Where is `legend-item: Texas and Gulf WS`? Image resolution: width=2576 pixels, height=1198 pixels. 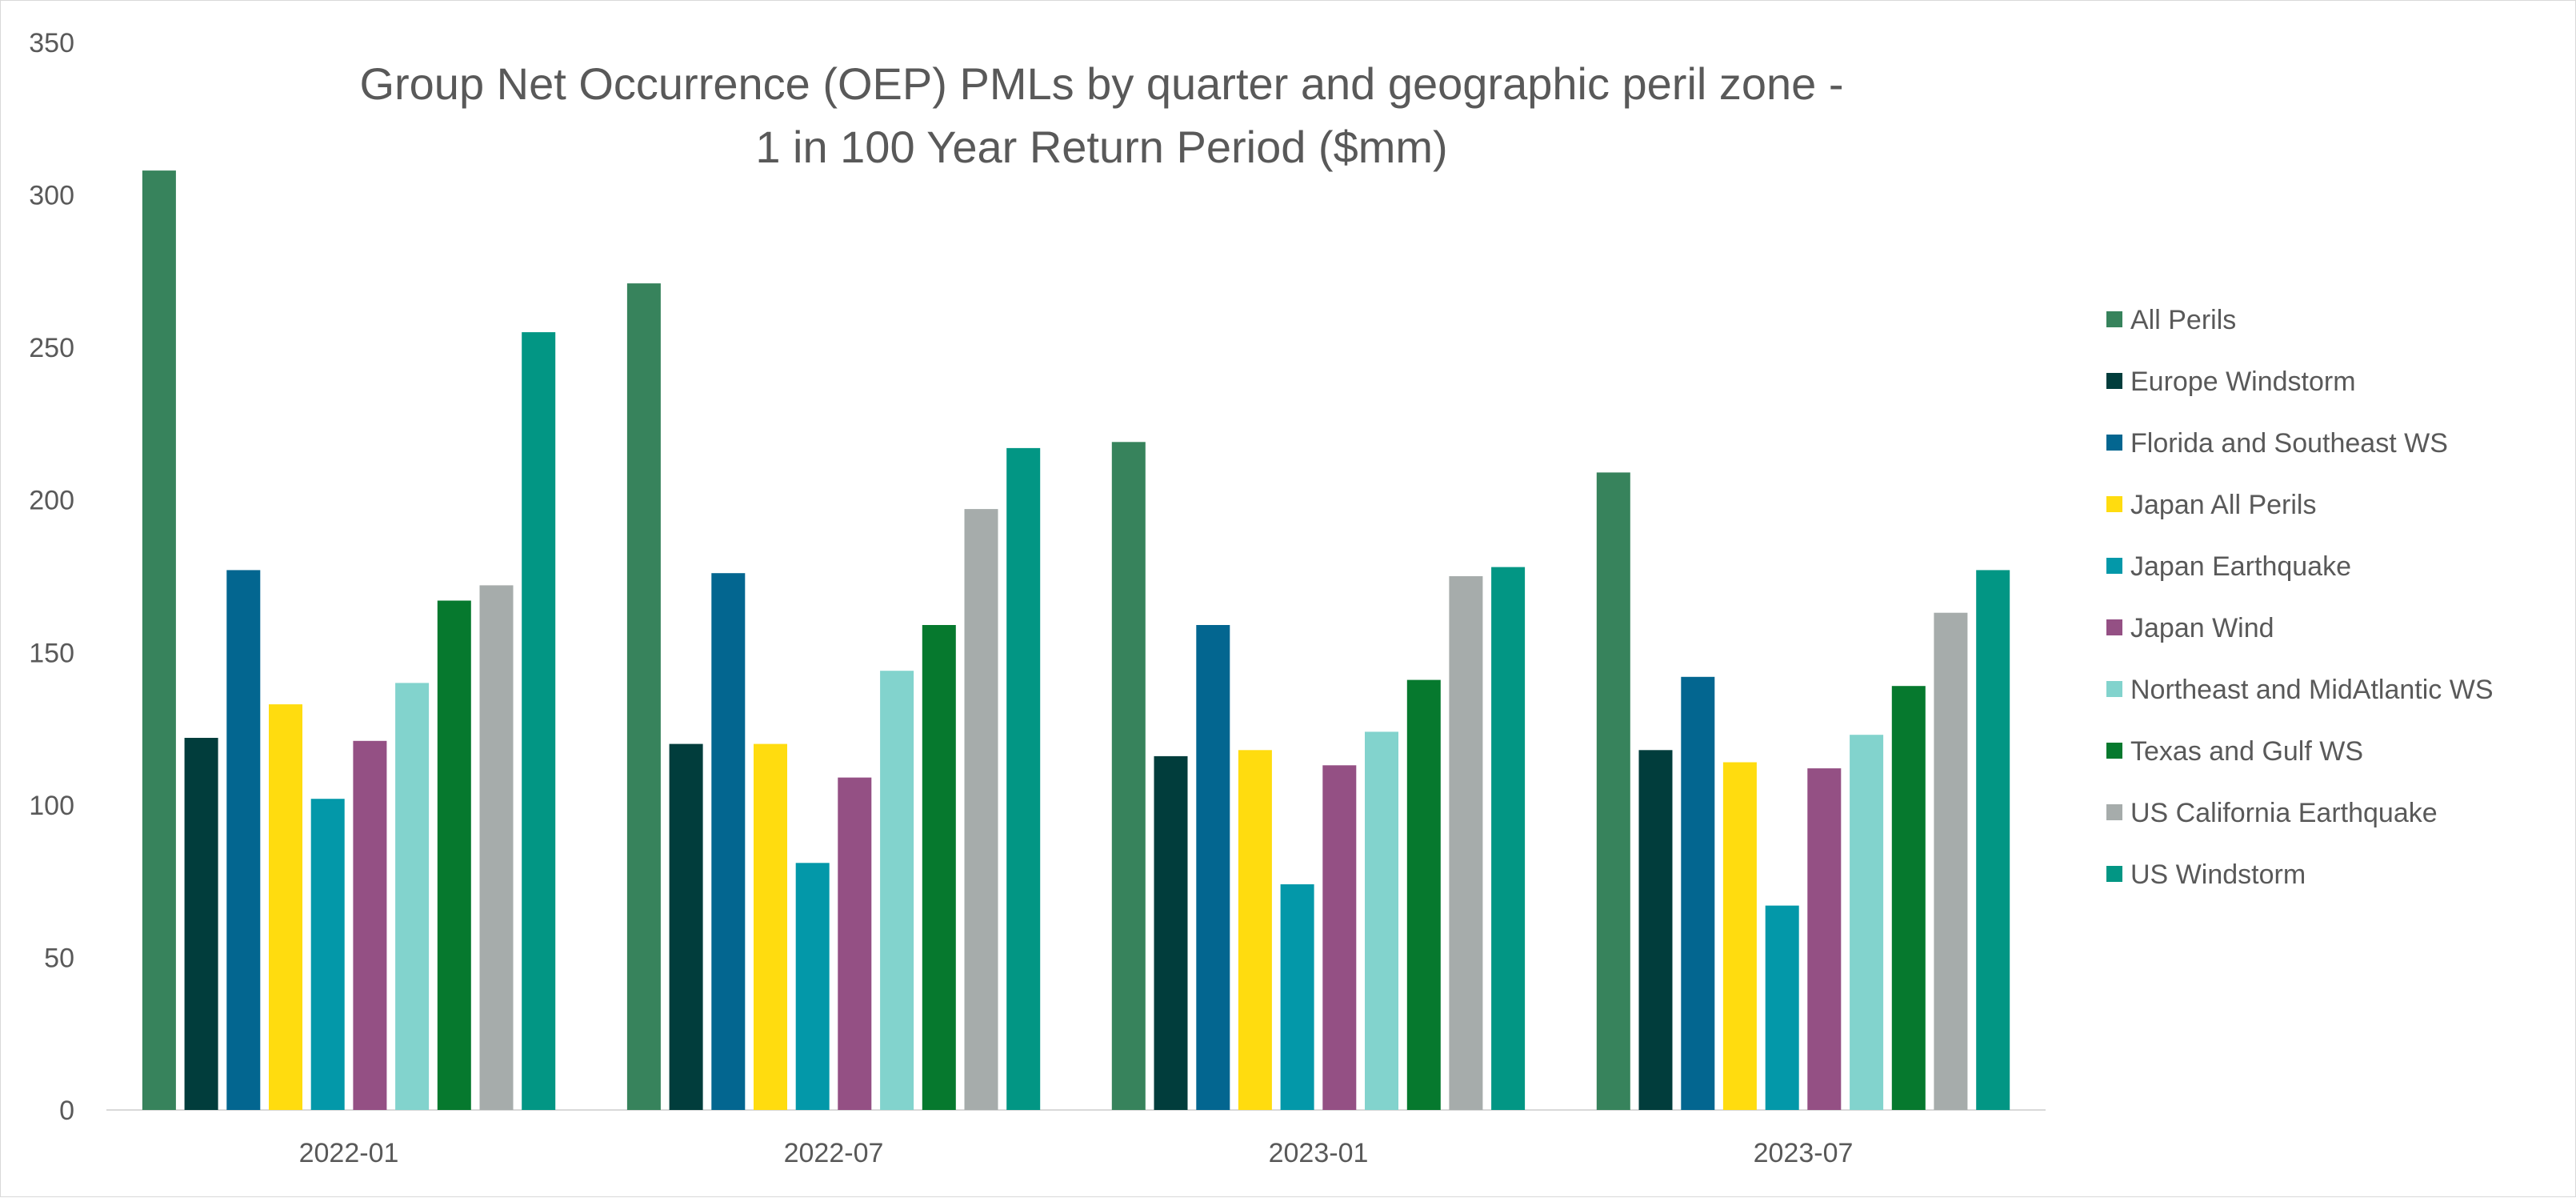
legend-item: Texas and Gulf WS is located at coordinates (2234, 751).